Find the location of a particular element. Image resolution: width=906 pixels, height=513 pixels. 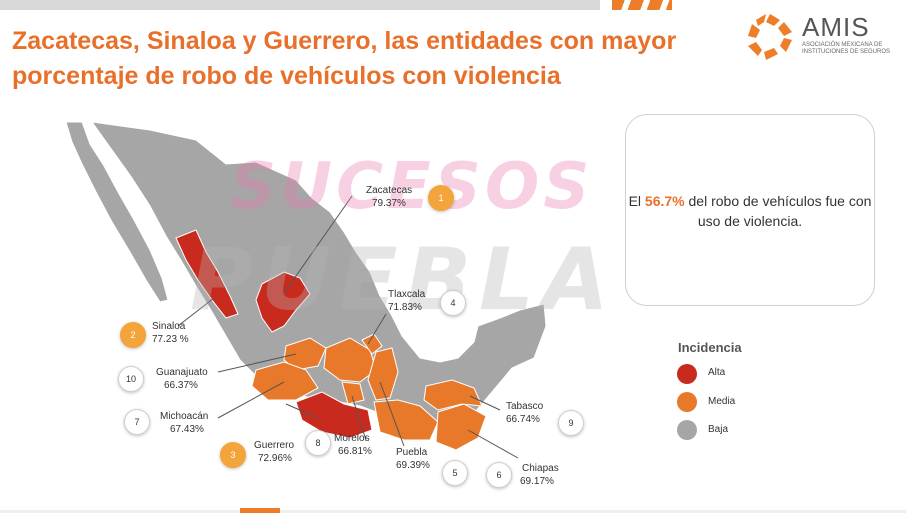

state-value: 69.39% is located at coordinates (413, 465).